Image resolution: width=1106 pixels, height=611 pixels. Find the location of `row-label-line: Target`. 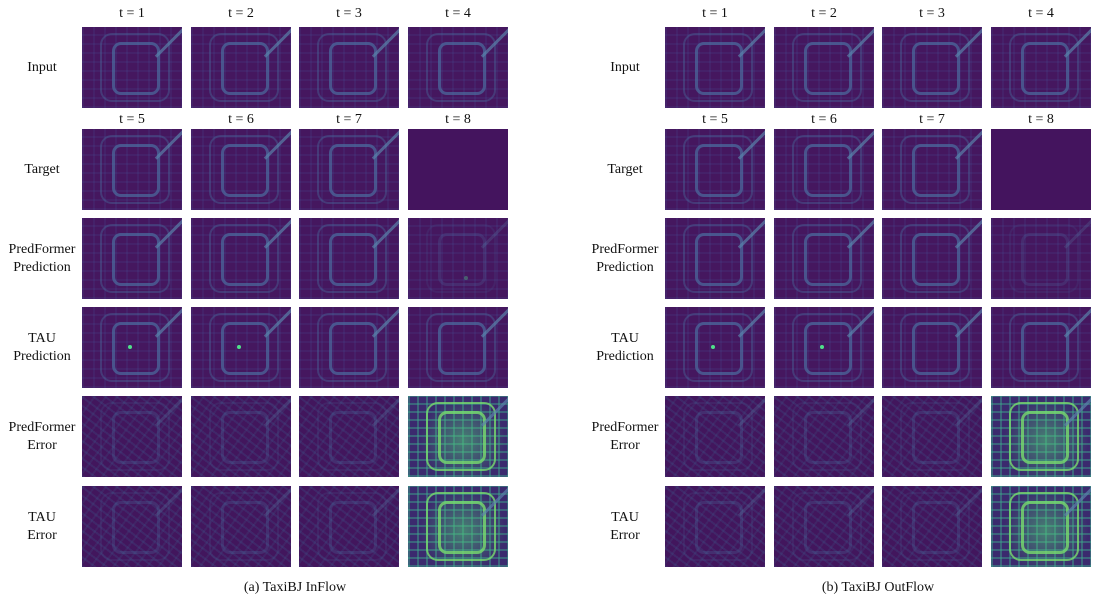

row-label-line: Target is located at coordinates (42, 169).